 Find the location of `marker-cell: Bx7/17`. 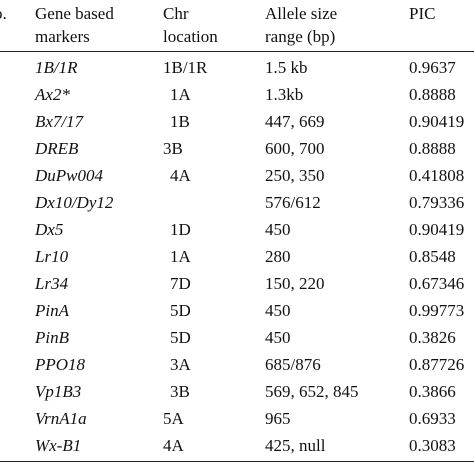

marker-cell: Bx7/17 is located at coordinates (59, 121).